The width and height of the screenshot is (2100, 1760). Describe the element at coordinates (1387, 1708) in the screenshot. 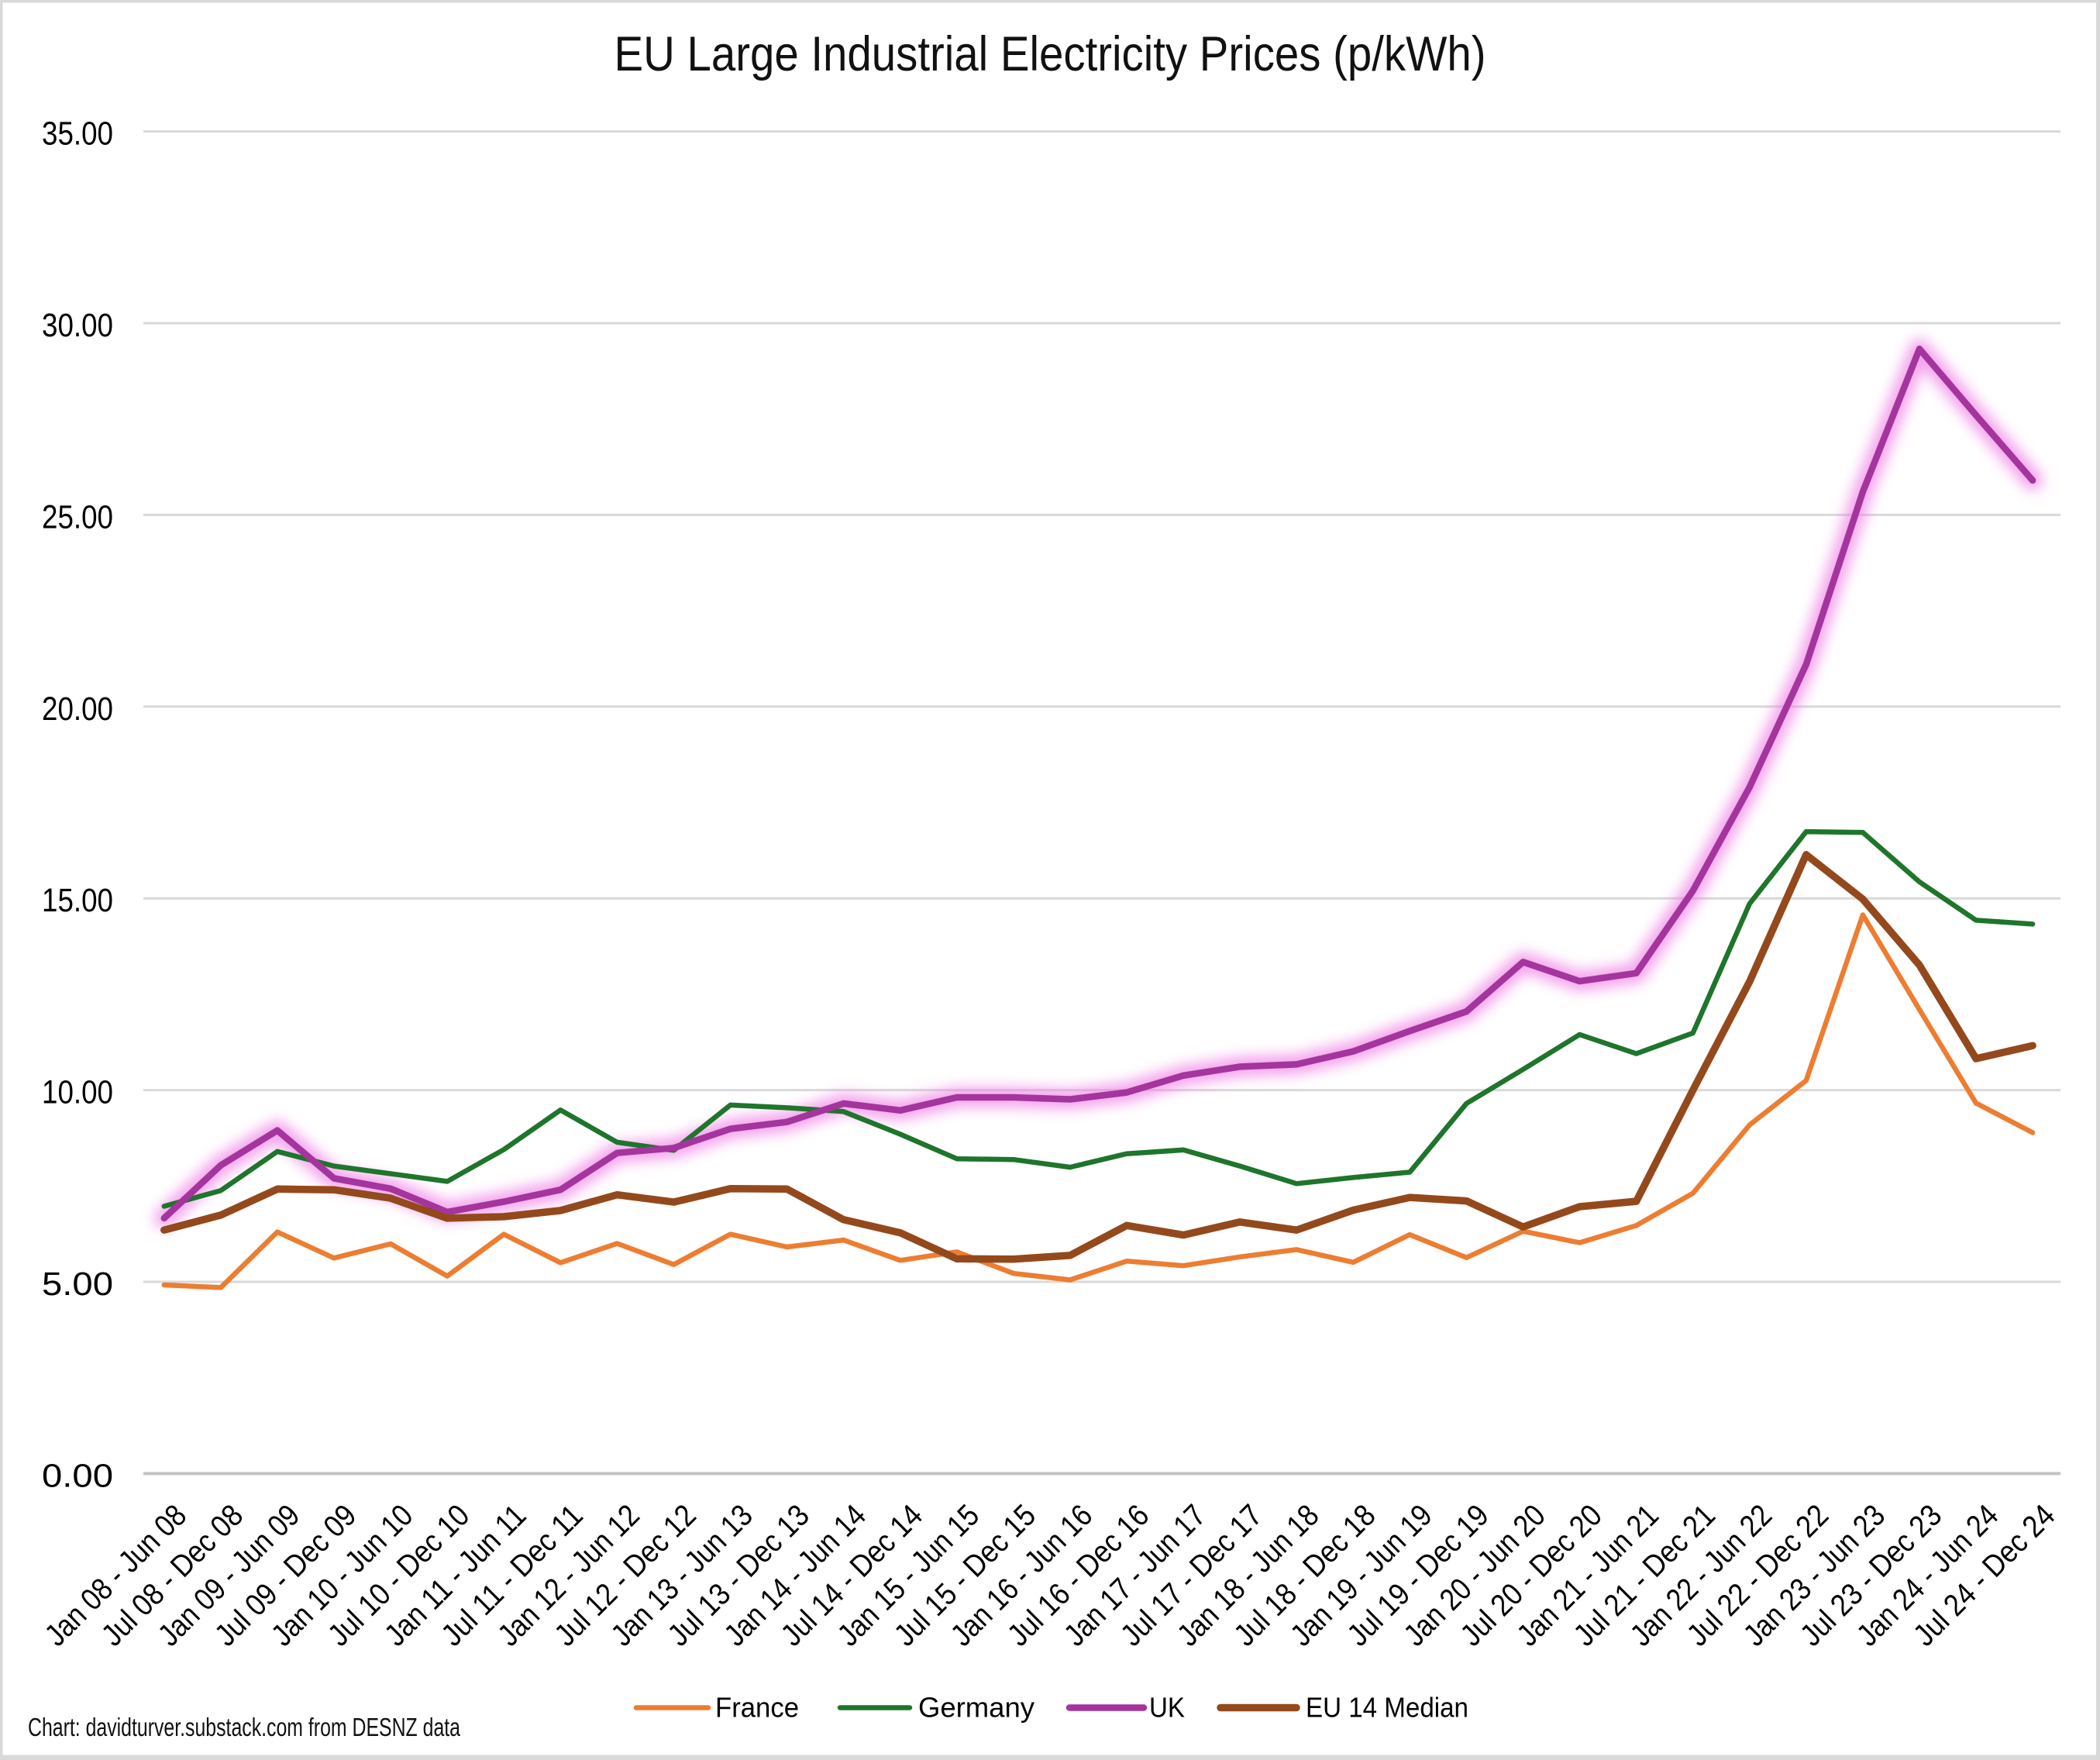

I see `svg-text: EU 14 Median` at that location.